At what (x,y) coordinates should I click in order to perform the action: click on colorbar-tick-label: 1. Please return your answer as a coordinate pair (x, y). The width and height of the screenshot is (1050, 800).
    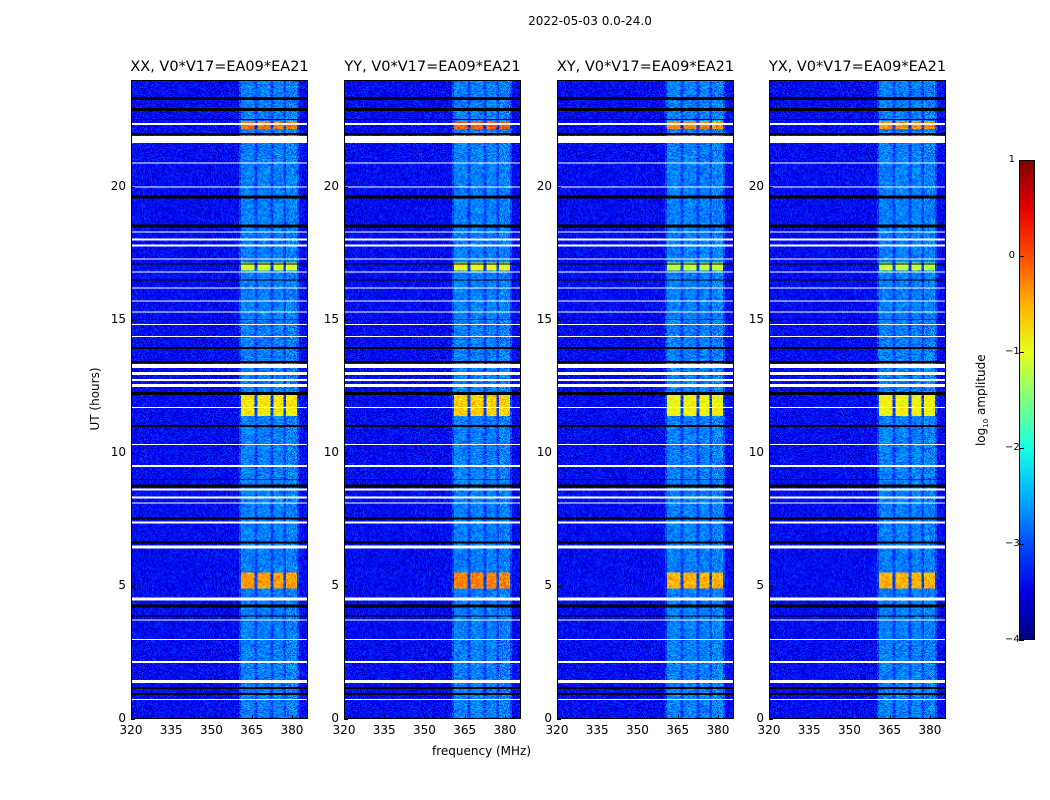
    Looking at the image, I should click on (1011, 159).